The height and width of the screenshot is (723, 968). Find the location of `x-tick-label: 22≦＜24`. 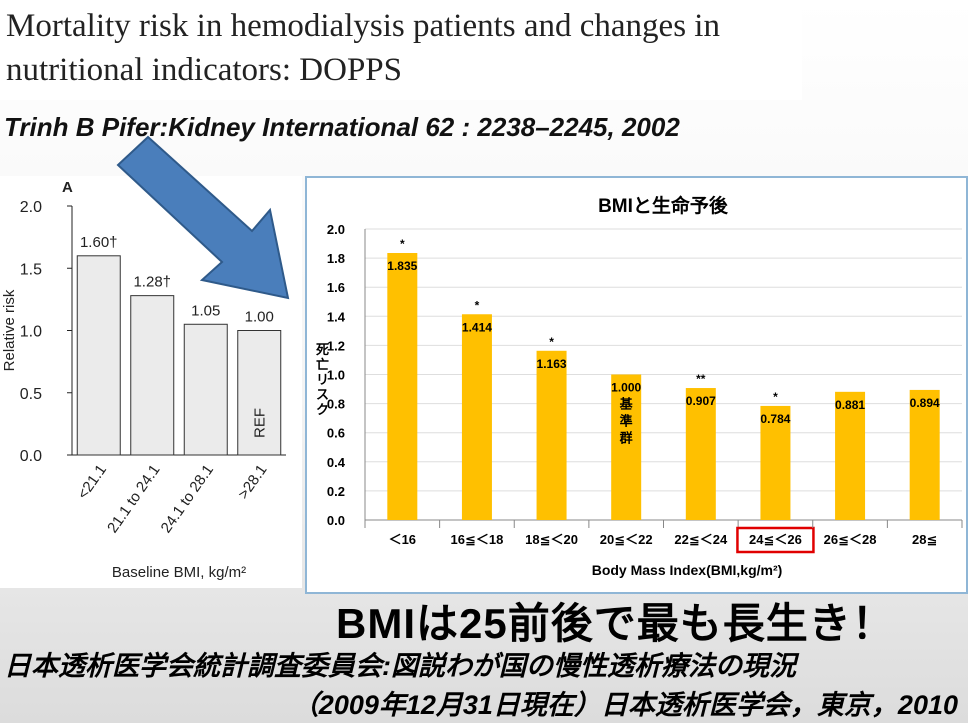

x-tick-label: 22≦＜24 is located at coordinates (701, 539).